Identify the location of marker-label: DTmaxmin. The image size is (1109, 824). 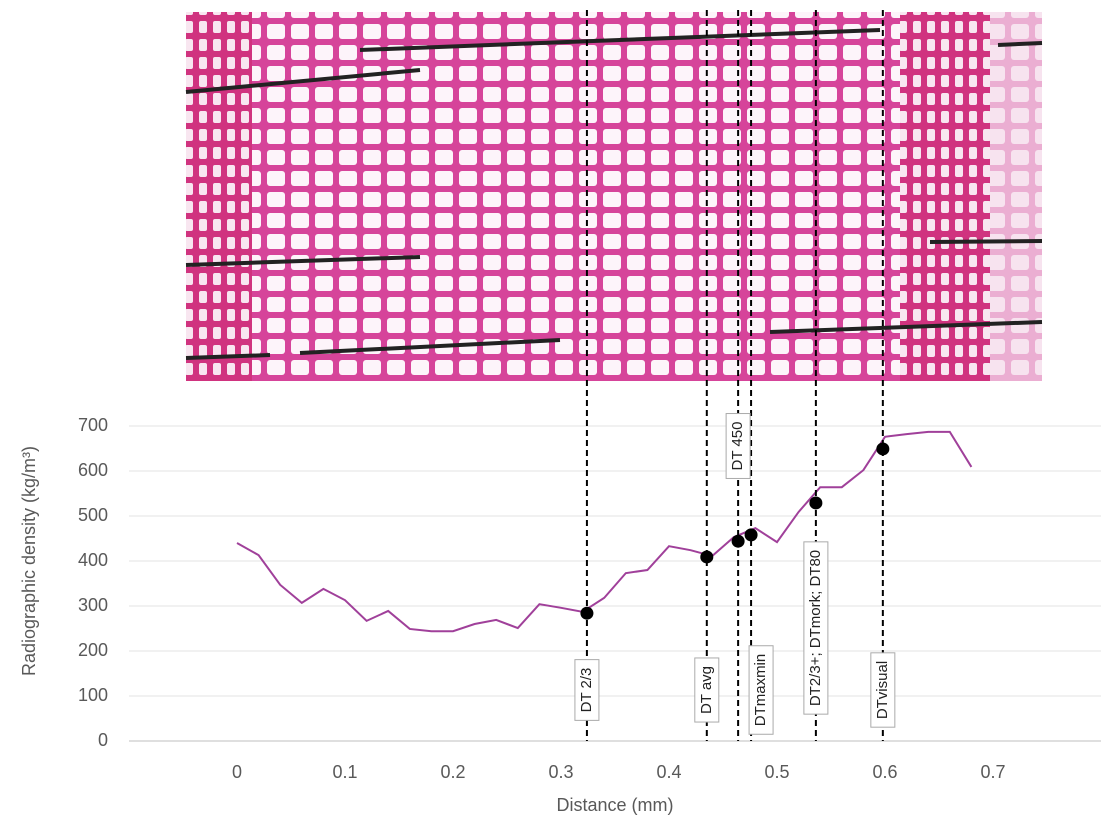
(761, 690).